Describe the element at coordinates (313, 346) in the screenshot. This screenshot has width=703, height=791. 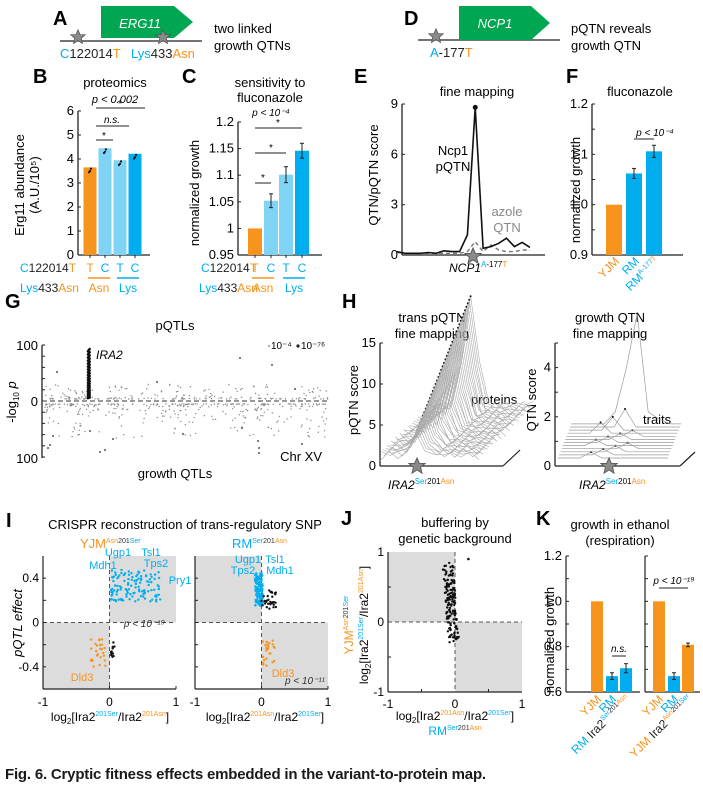
I see `legend-label-large: 10⁻⁷⁶` at that location.